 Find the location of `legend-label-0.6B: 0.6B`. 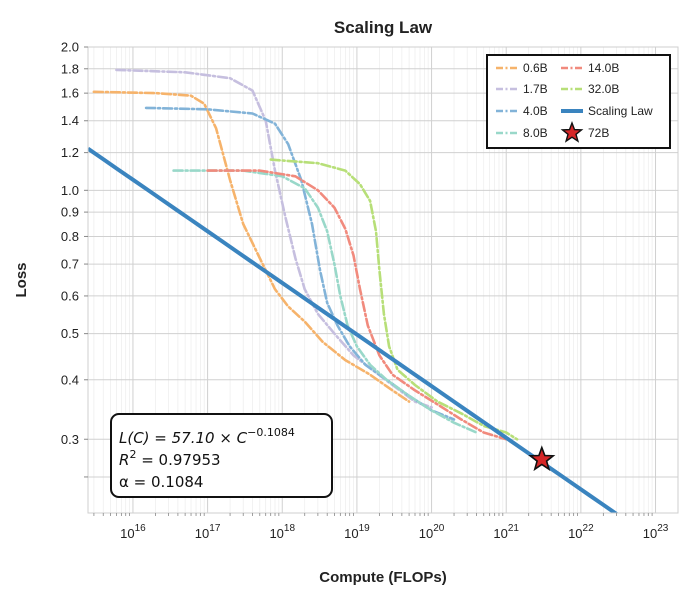

legend-label-0.6B: 0.6B is located at coordinates (535, 68).